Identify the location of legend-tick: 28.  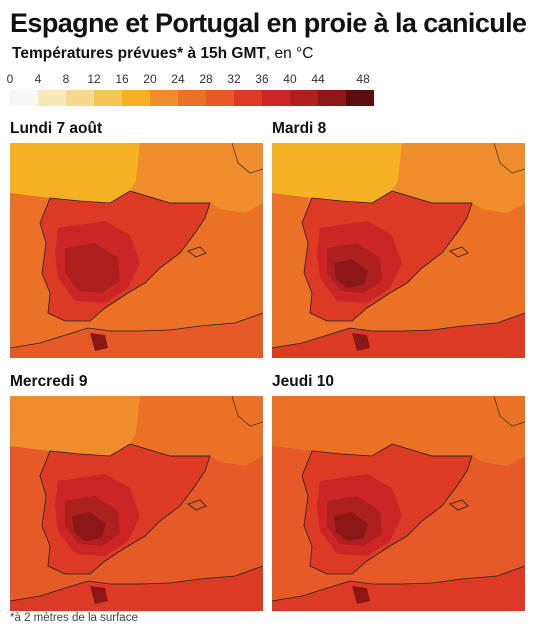
(206, 79).